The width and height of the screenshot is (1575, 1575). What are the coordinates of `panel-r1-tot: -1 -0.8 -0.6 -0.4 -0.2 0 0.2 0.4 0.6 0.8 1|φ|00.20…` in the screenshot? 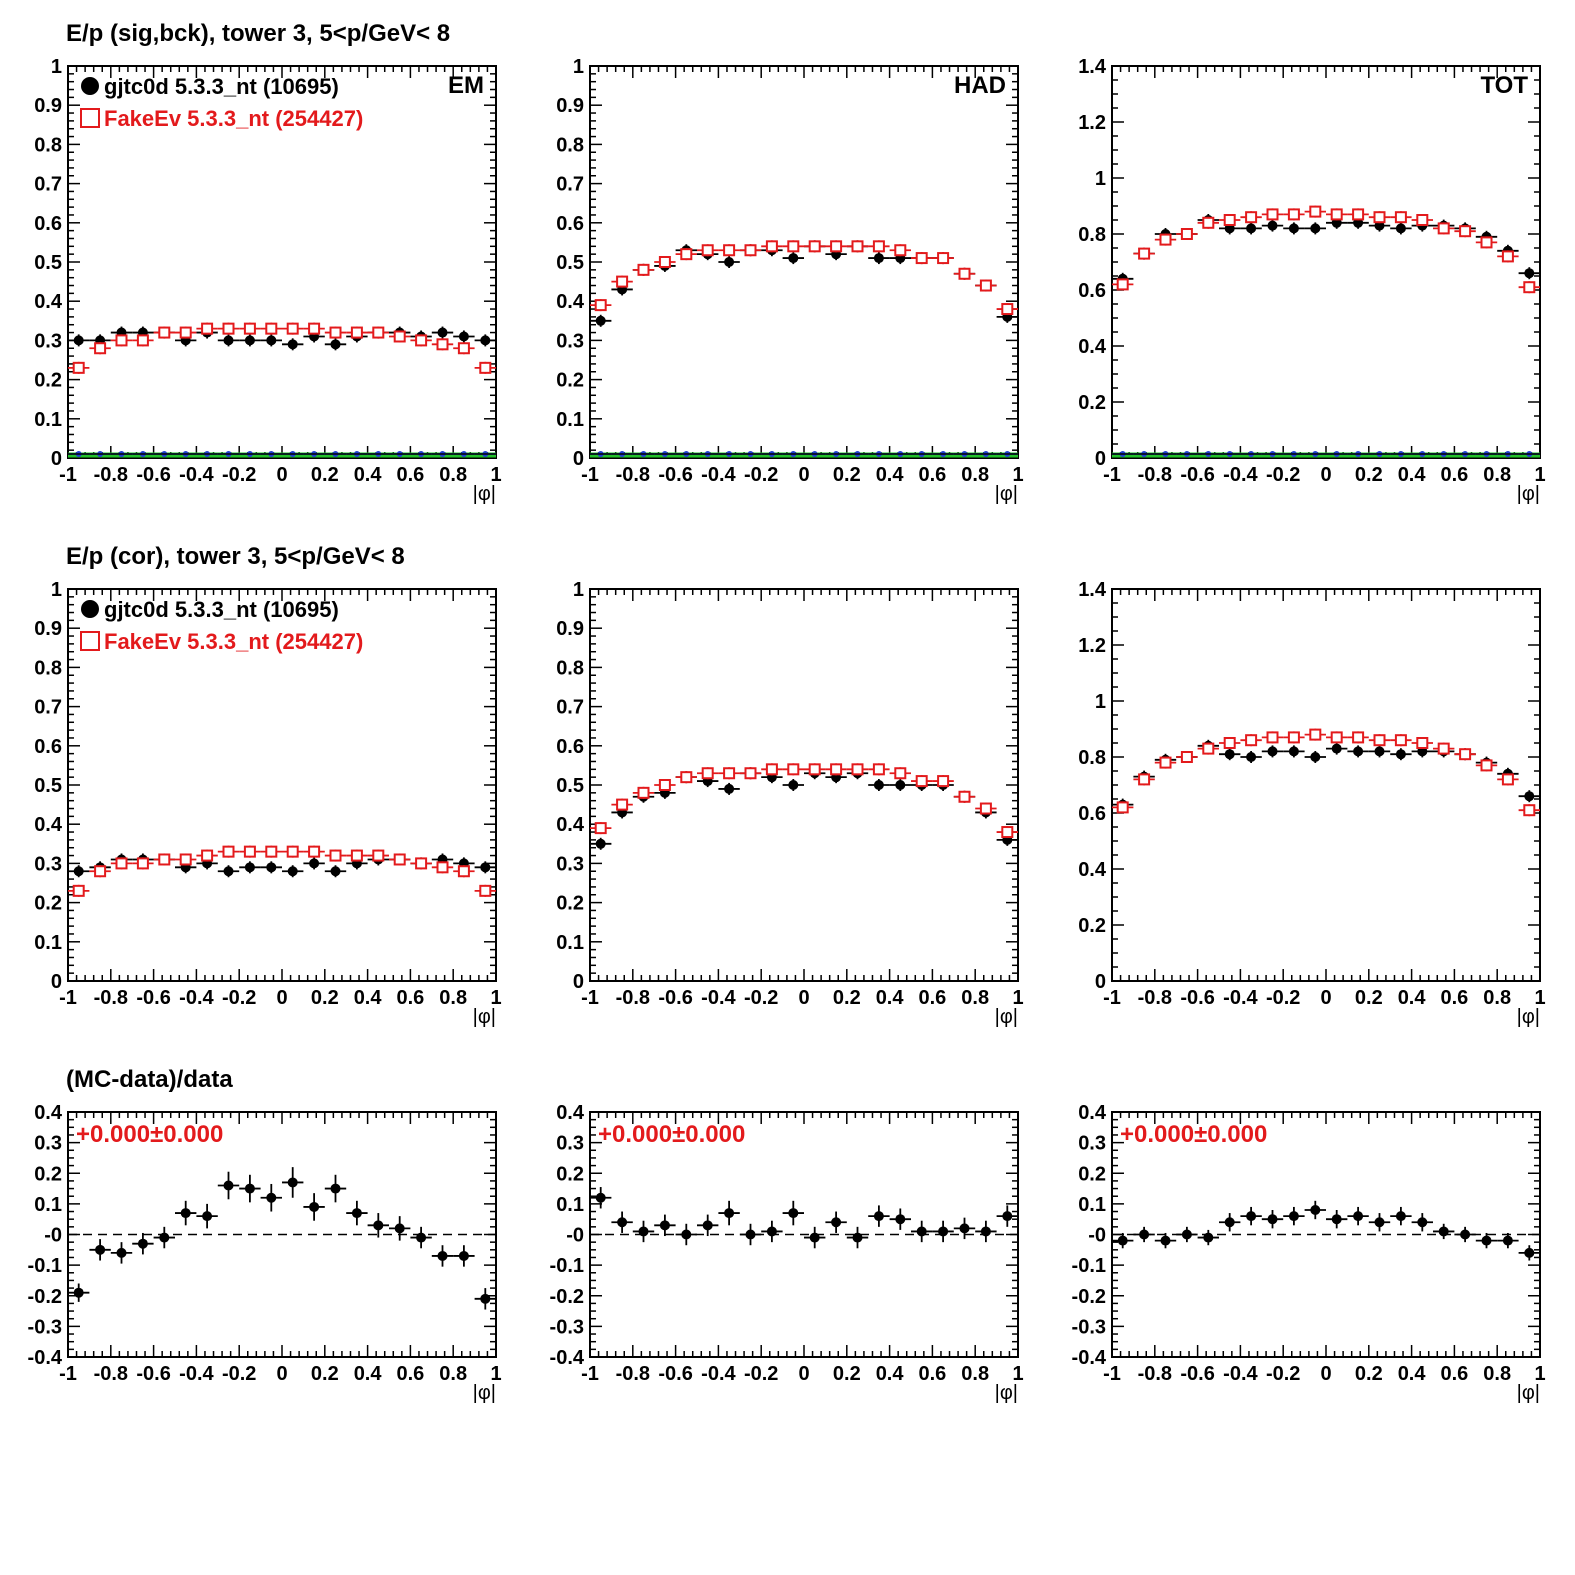 It's located at (1311, 280).